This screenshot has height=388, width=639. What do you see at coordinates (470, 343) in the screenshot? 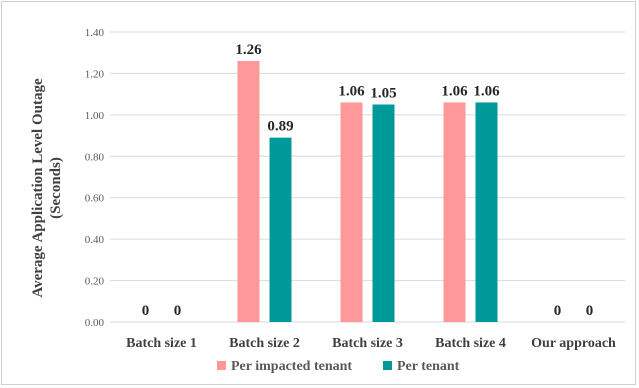
I see `category-label: Batch size 4` at bounding box center [470, 343].